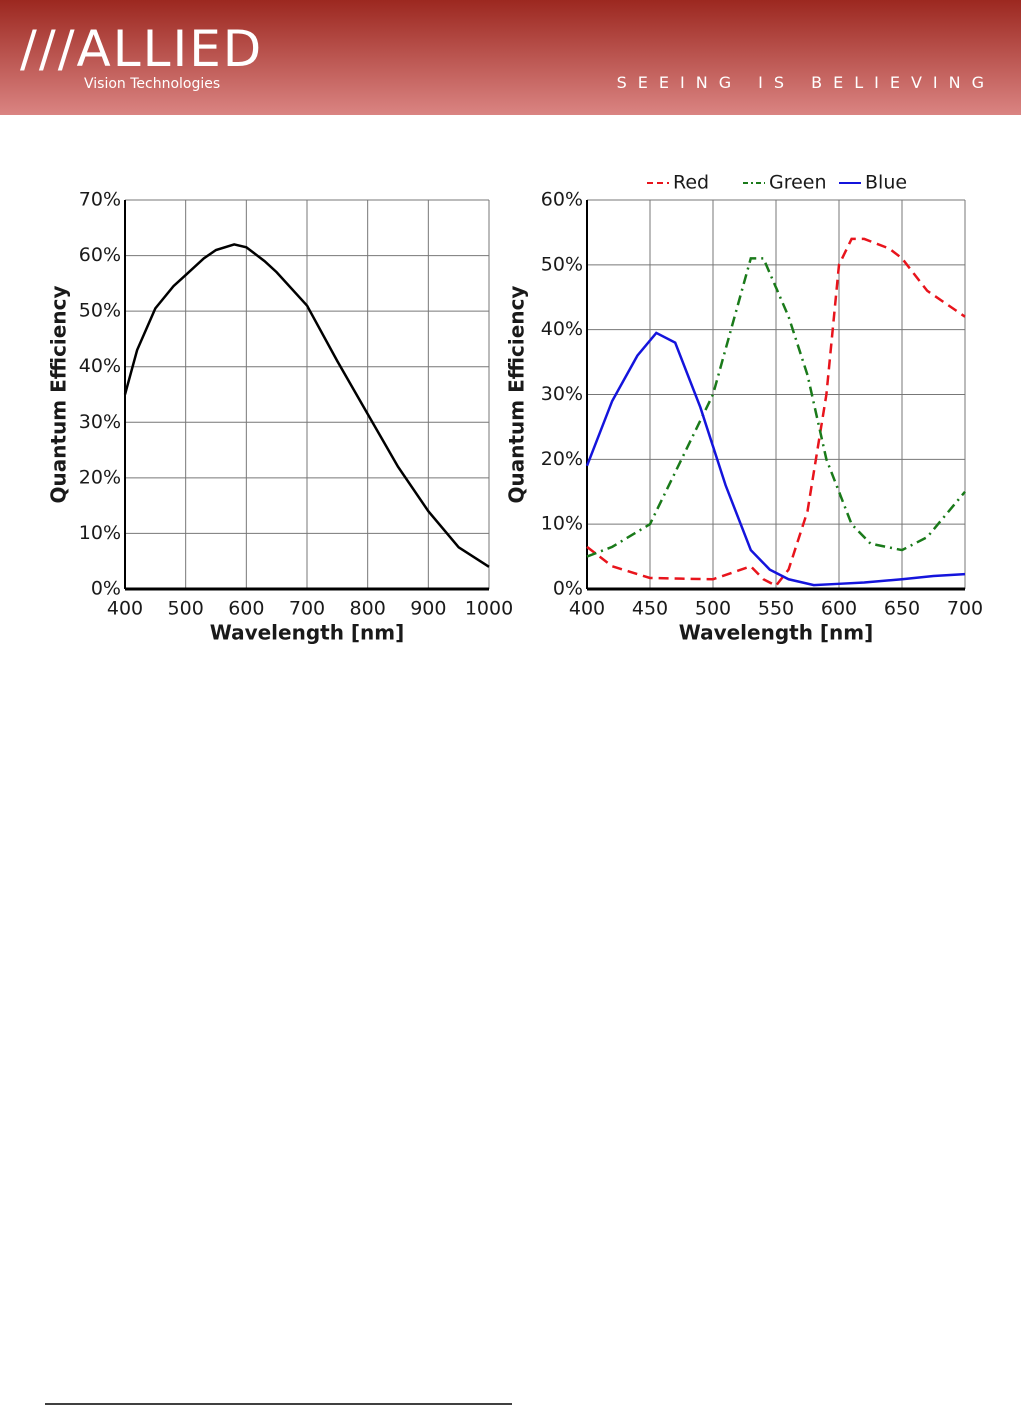  What do you see at coordinates (152, 84) in the screenshot?
I see `logo-subtitle: Vision Technologies` at bounding box center [152, 84].